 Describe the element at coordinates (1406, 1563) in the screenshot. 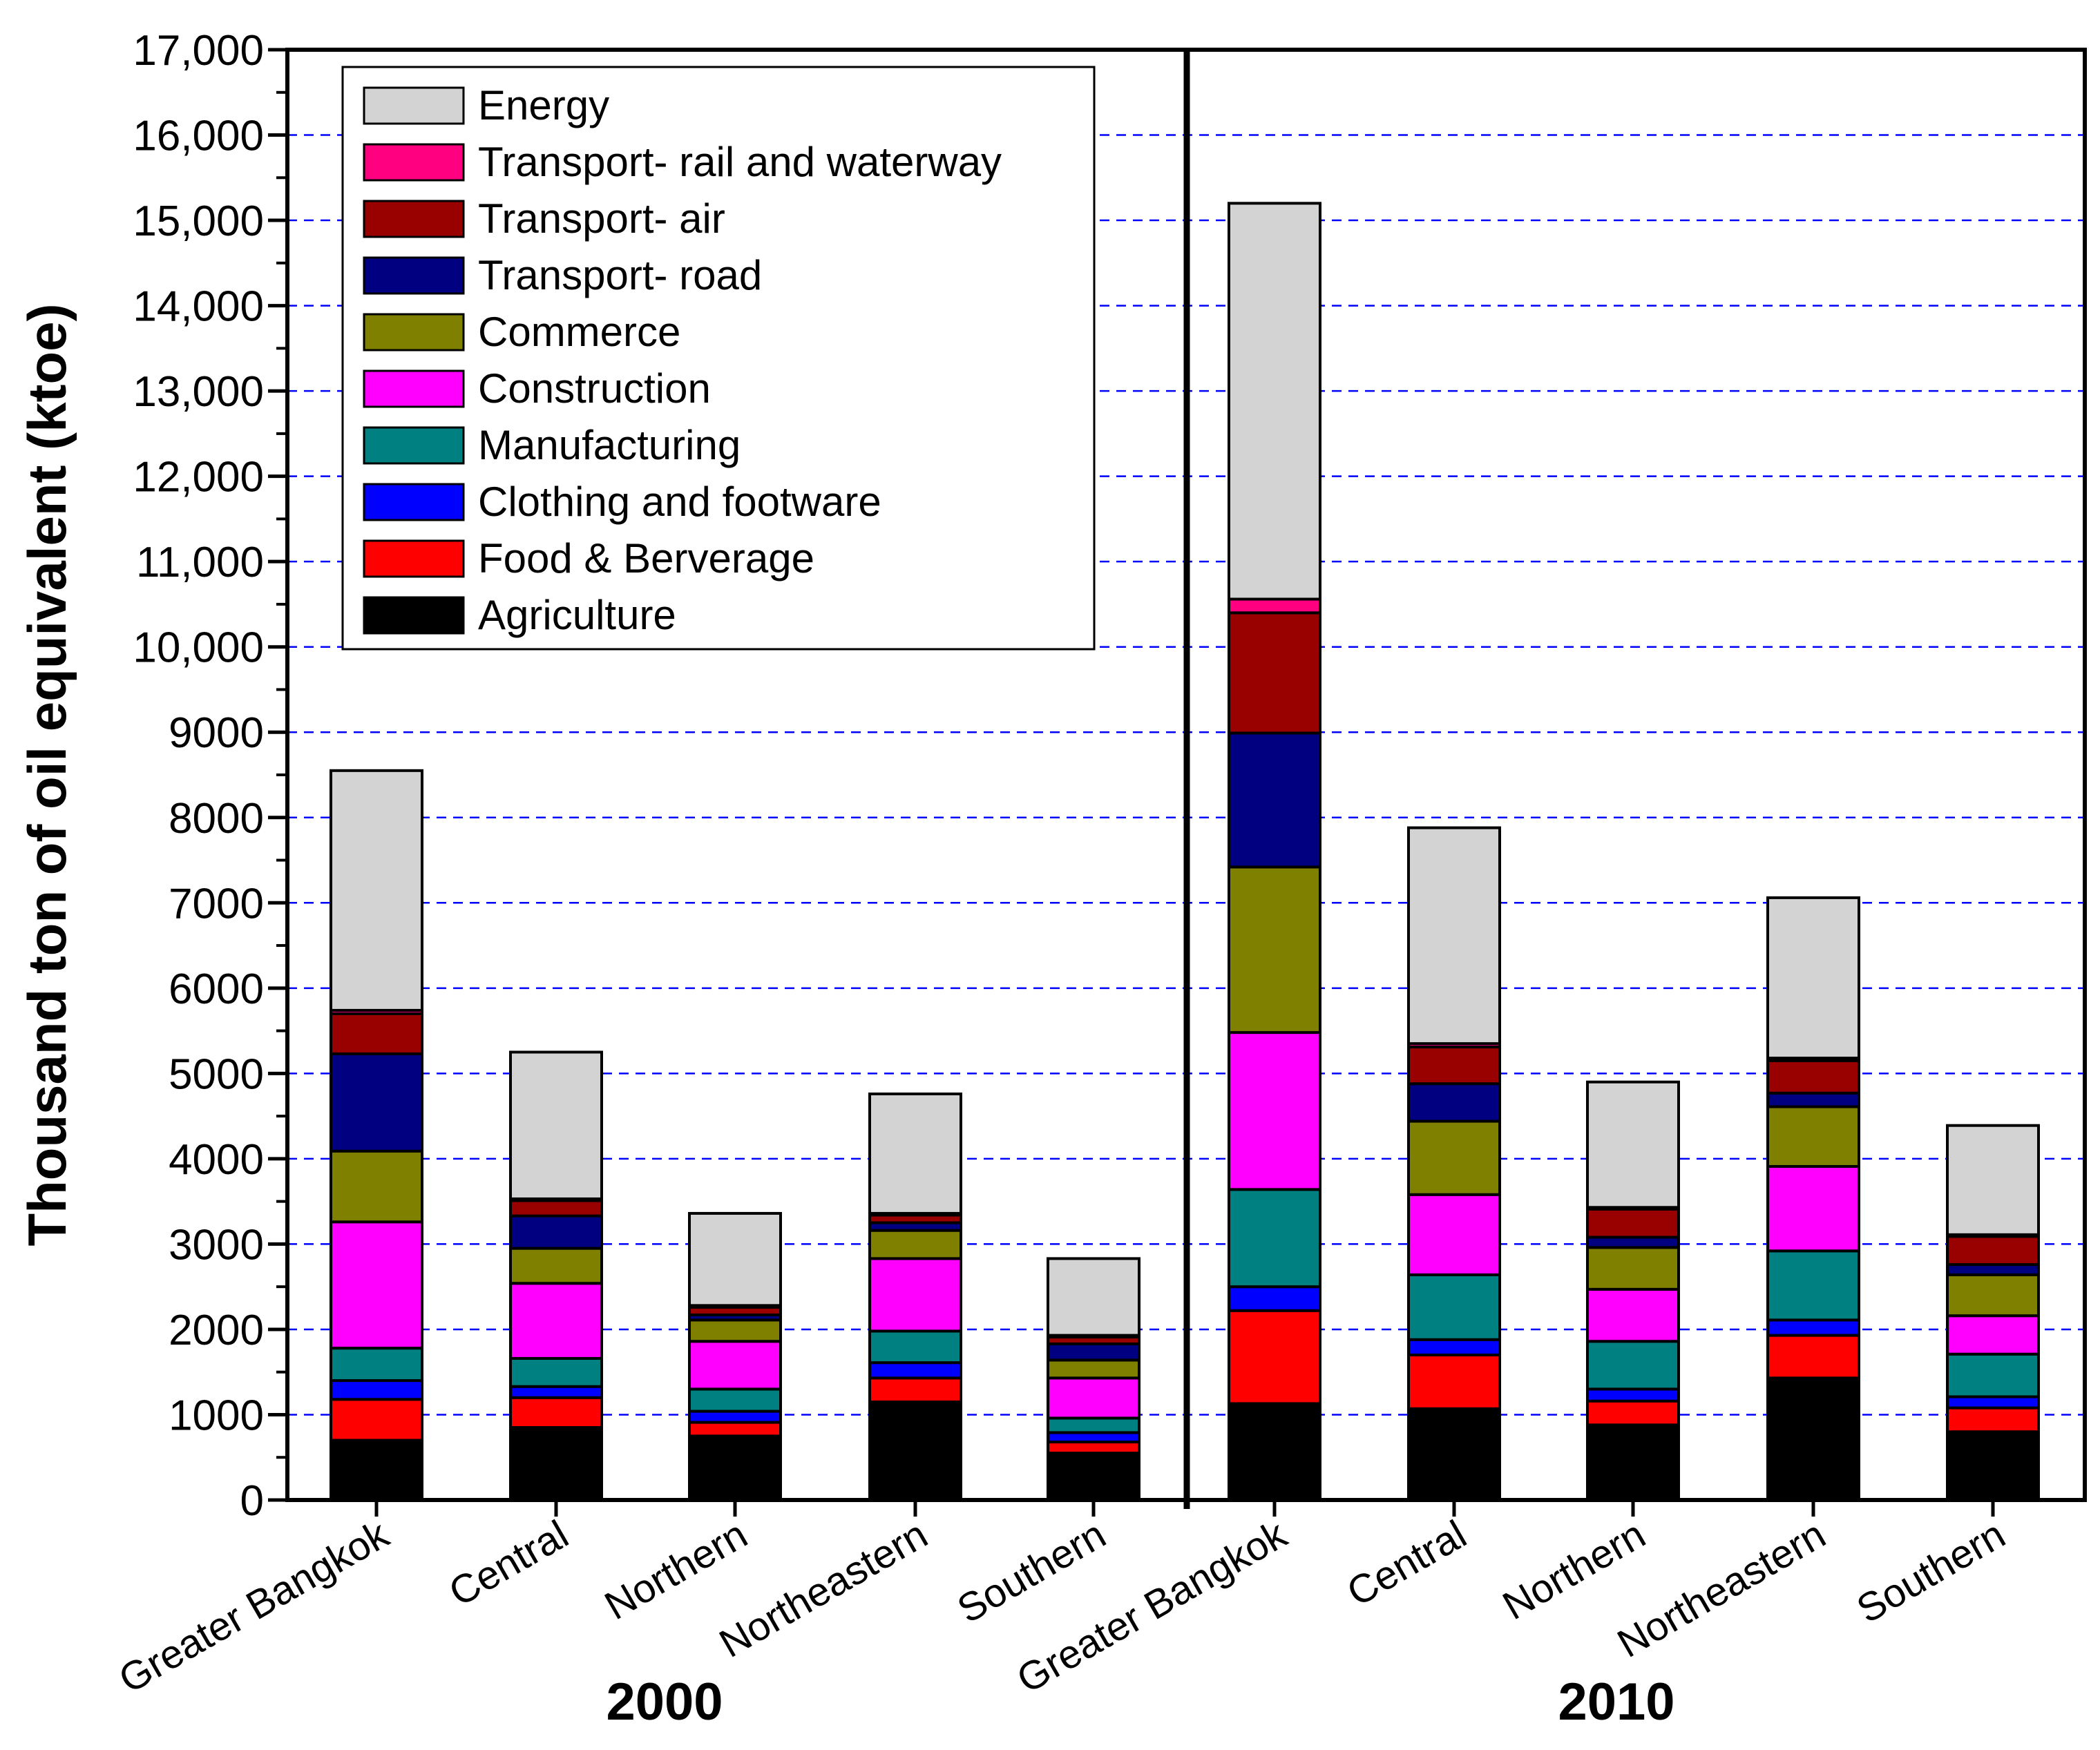

I see `x-tick-label: Central` at that location.